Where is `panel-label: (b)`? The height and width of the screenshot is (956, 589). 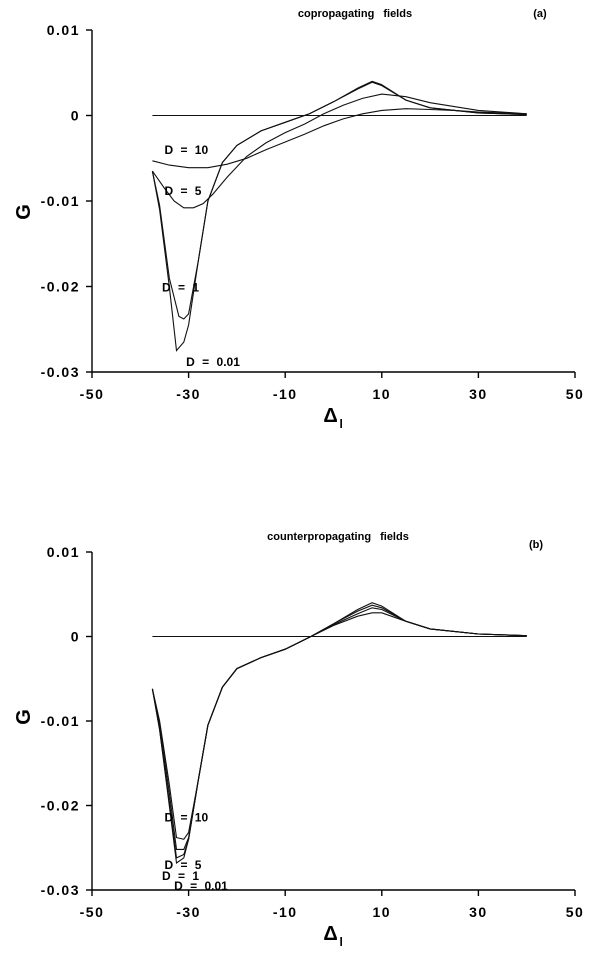 panel-label: (b) is located at coordinates (536, 545).